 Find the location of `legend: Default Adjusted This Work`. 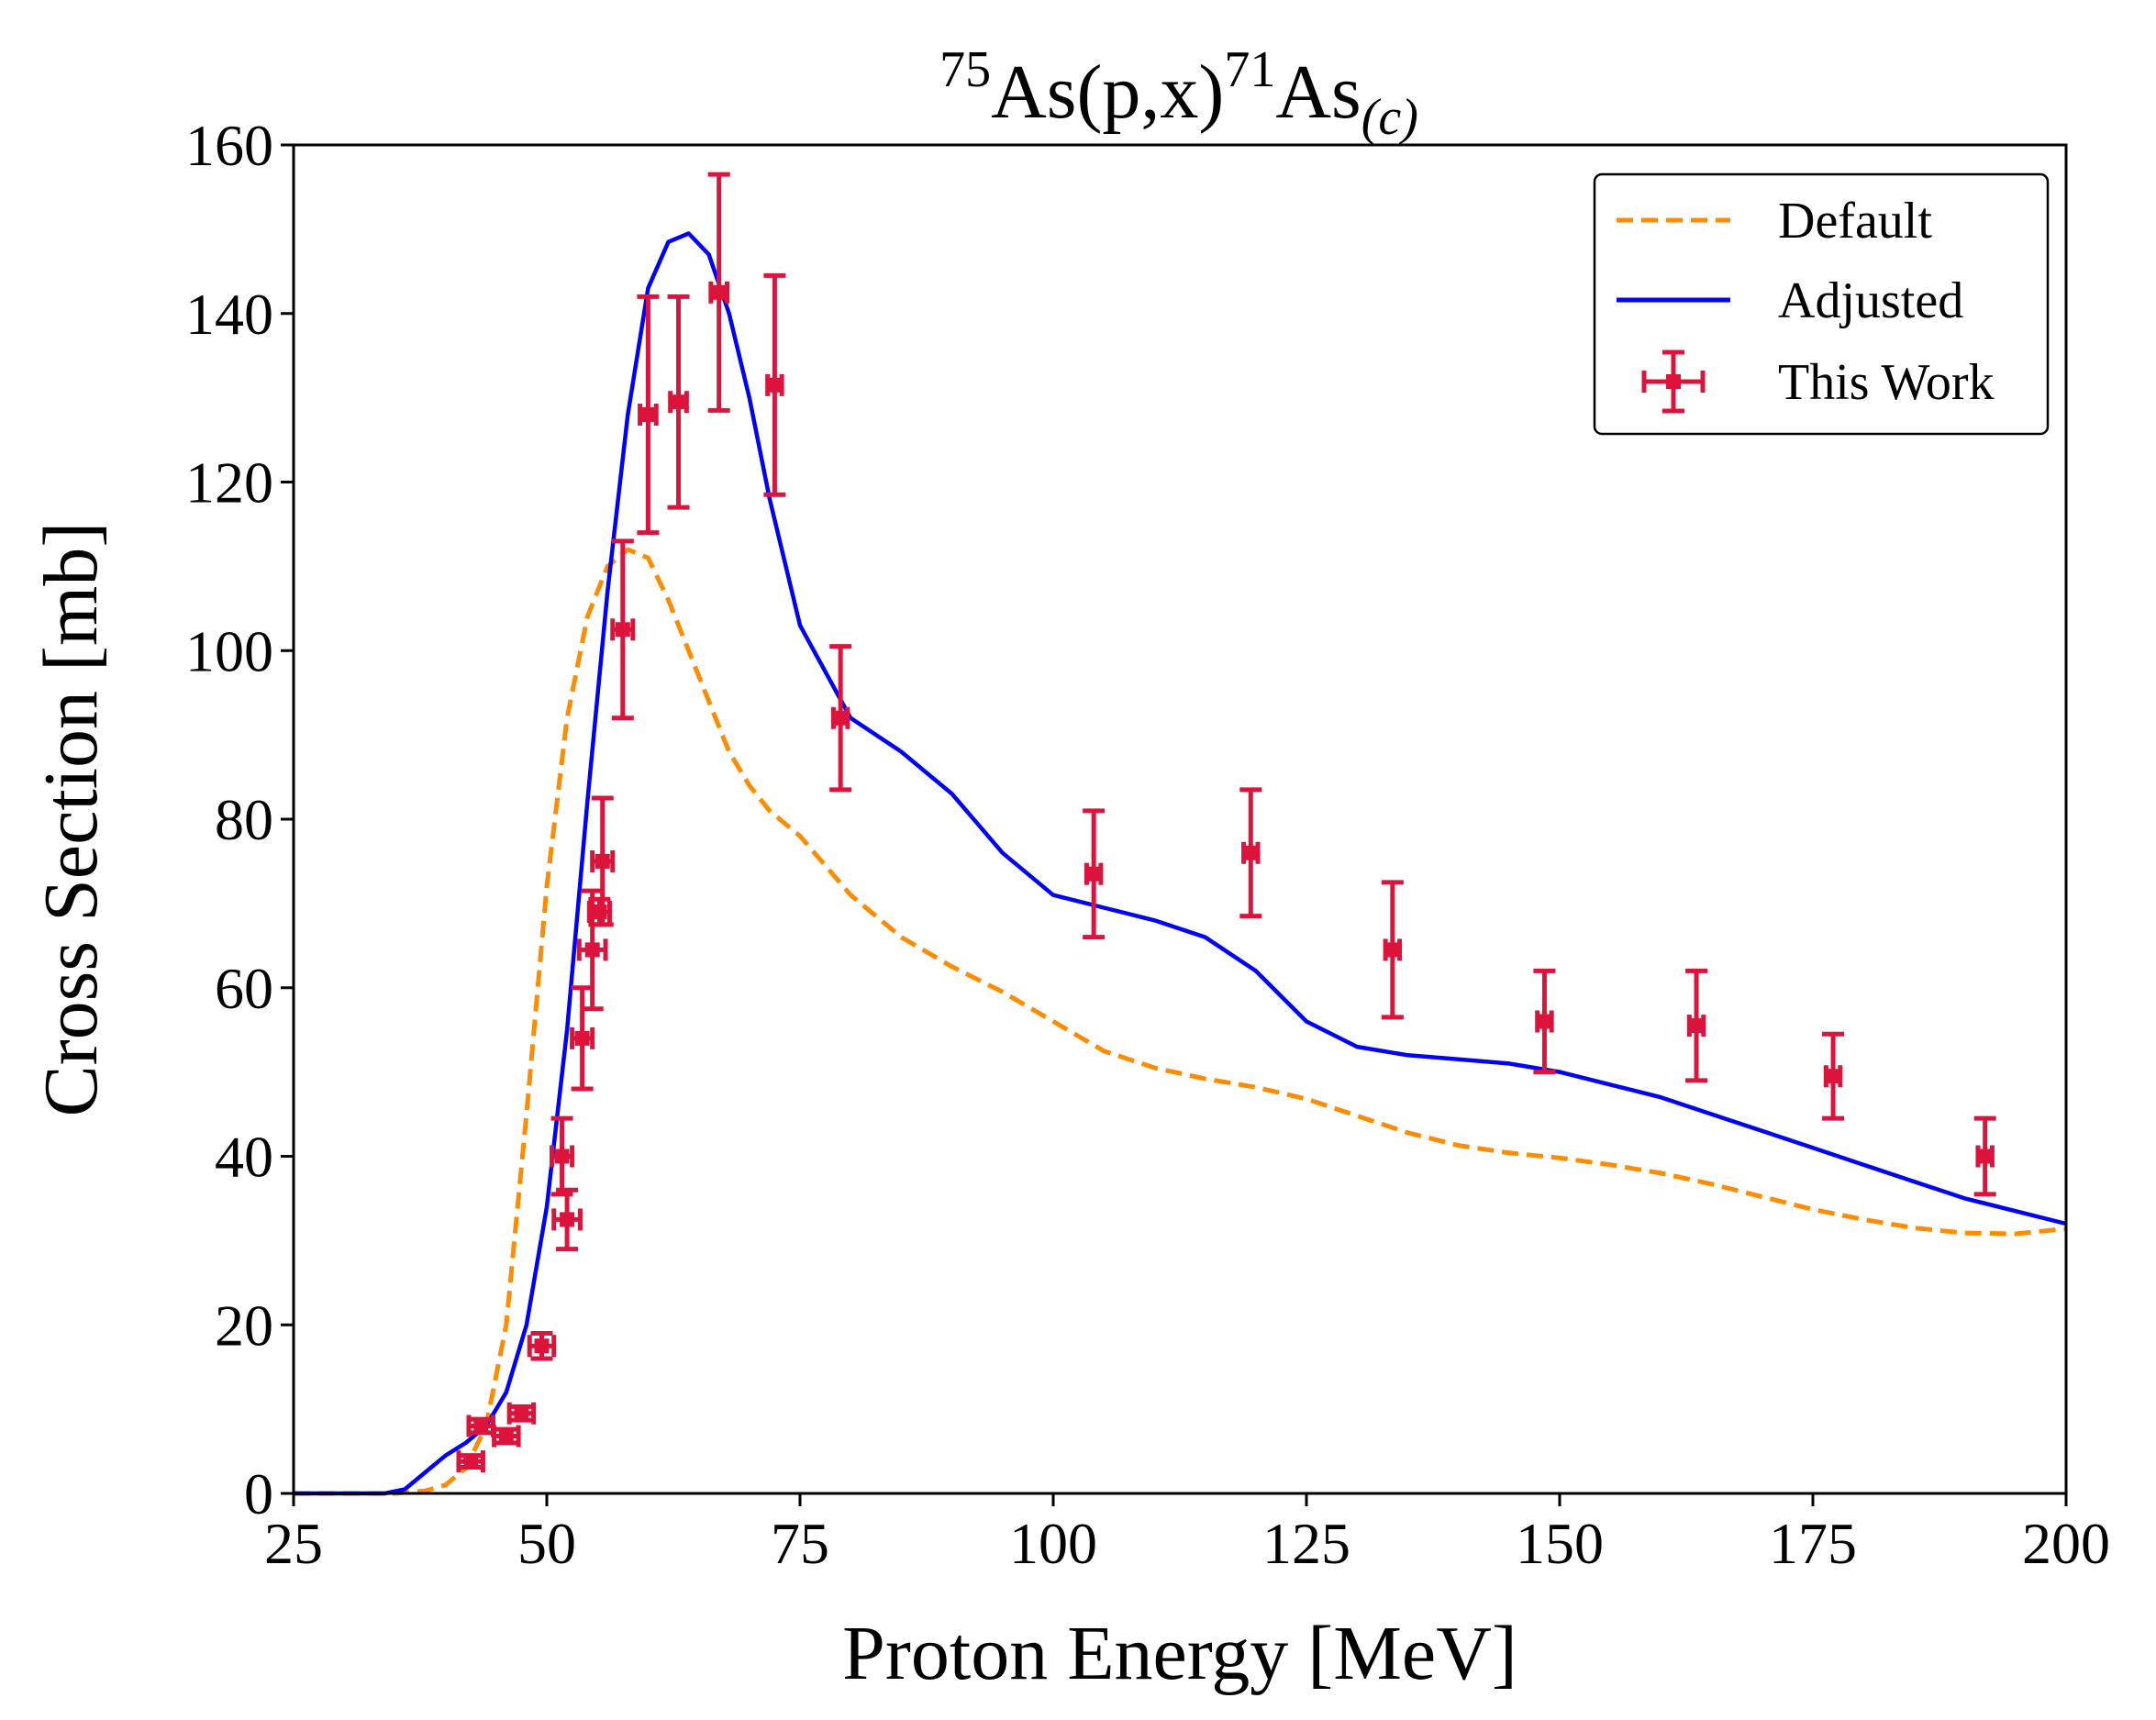

legend: Default Adjusted This Work is located at coordinates (1822, 304).